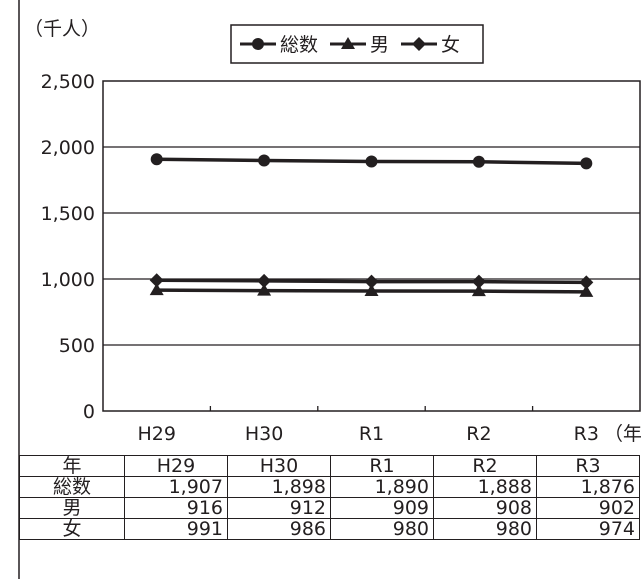 This screenshot has height=579, width=641. I want to click on table-col-header: R1, so click(382, 466).